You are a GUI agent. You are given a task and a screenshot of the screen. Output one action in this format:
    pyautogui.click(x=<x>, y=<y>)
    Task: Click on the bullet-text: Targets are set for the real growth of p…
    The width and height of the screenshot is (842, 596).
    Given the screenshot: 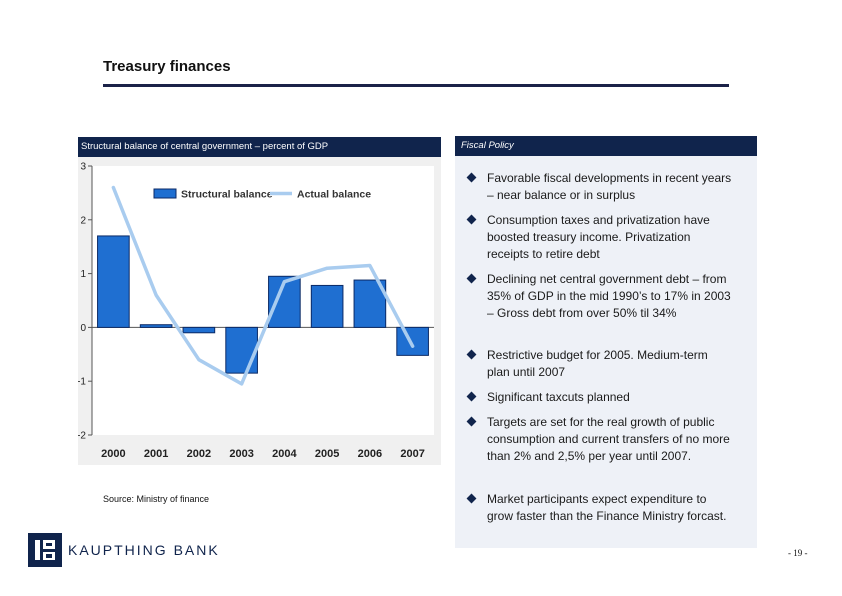 What is the action you would take?
    pyautogui.click(x=608, y=439)
    